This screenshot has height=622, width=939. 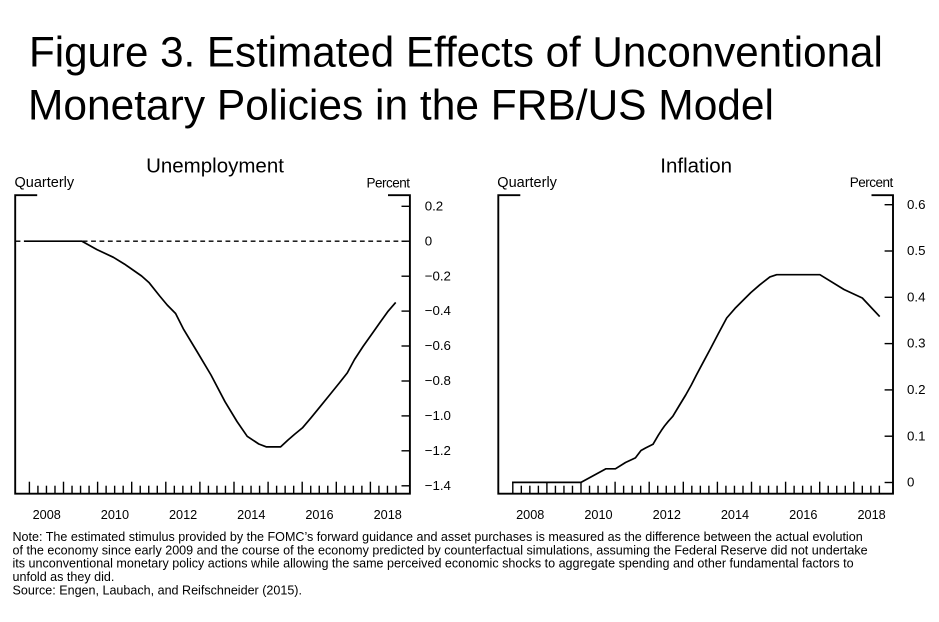 I want to click on svg-text: Unemployment, so click(x=215, y=165).